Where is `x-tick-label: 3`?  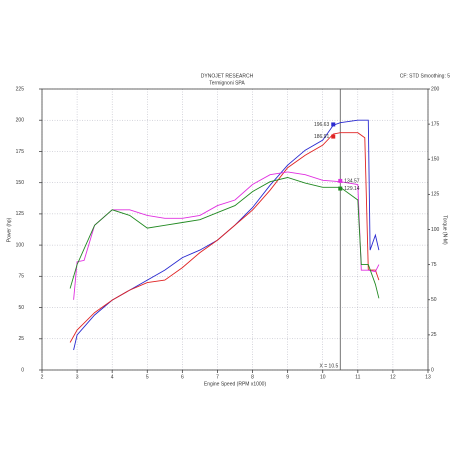
x-tick-label: 3 is located at coordinates (77, 377).